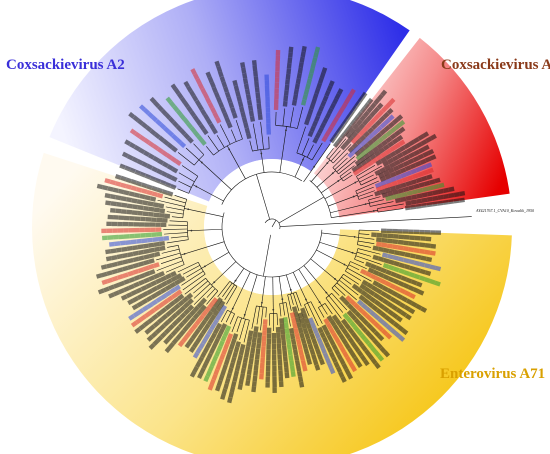 This screenshot has height=454, width=550. I want to click on bootstrap-labels, so click(279, 222).